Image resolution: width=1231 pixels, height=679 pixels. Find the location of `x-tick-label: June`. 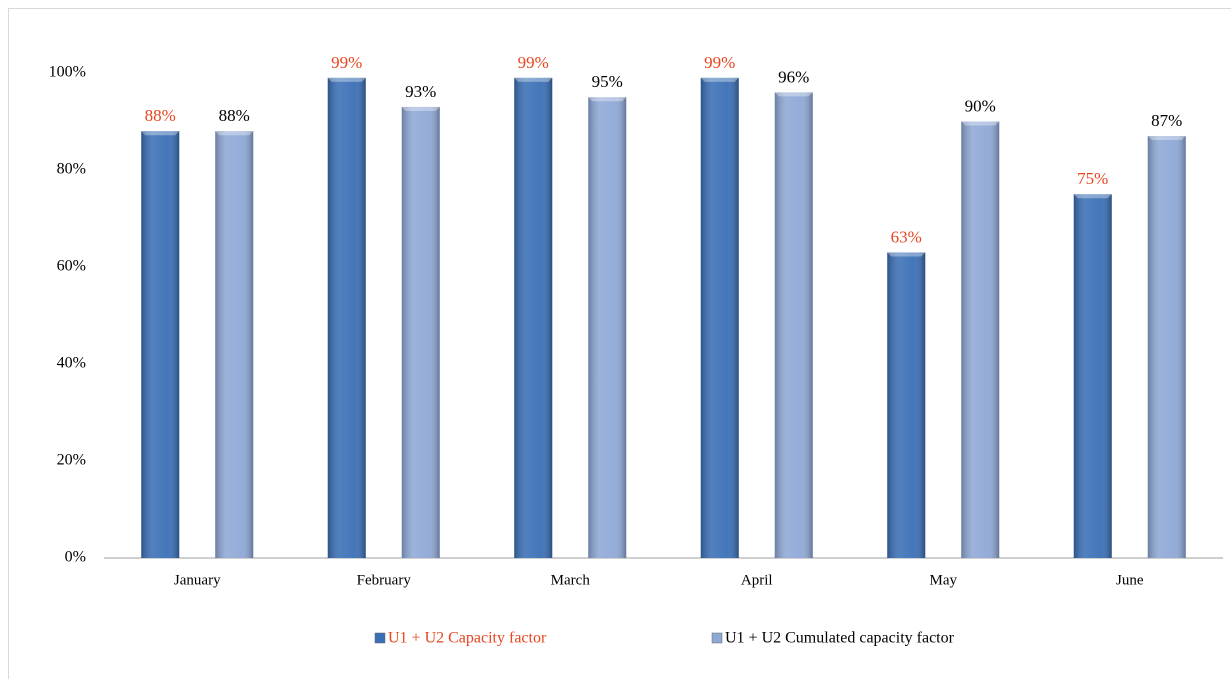

x-tick-label: June is located at coordinates (1130, 580).